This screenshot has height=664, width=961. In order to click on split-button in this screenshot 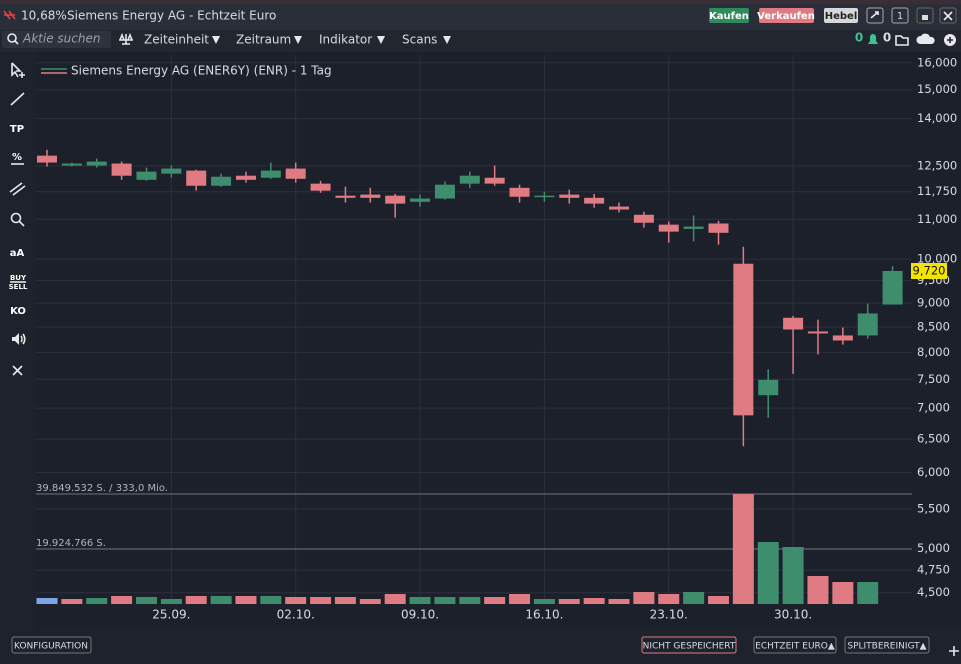, I will do `click(887, 645)`.